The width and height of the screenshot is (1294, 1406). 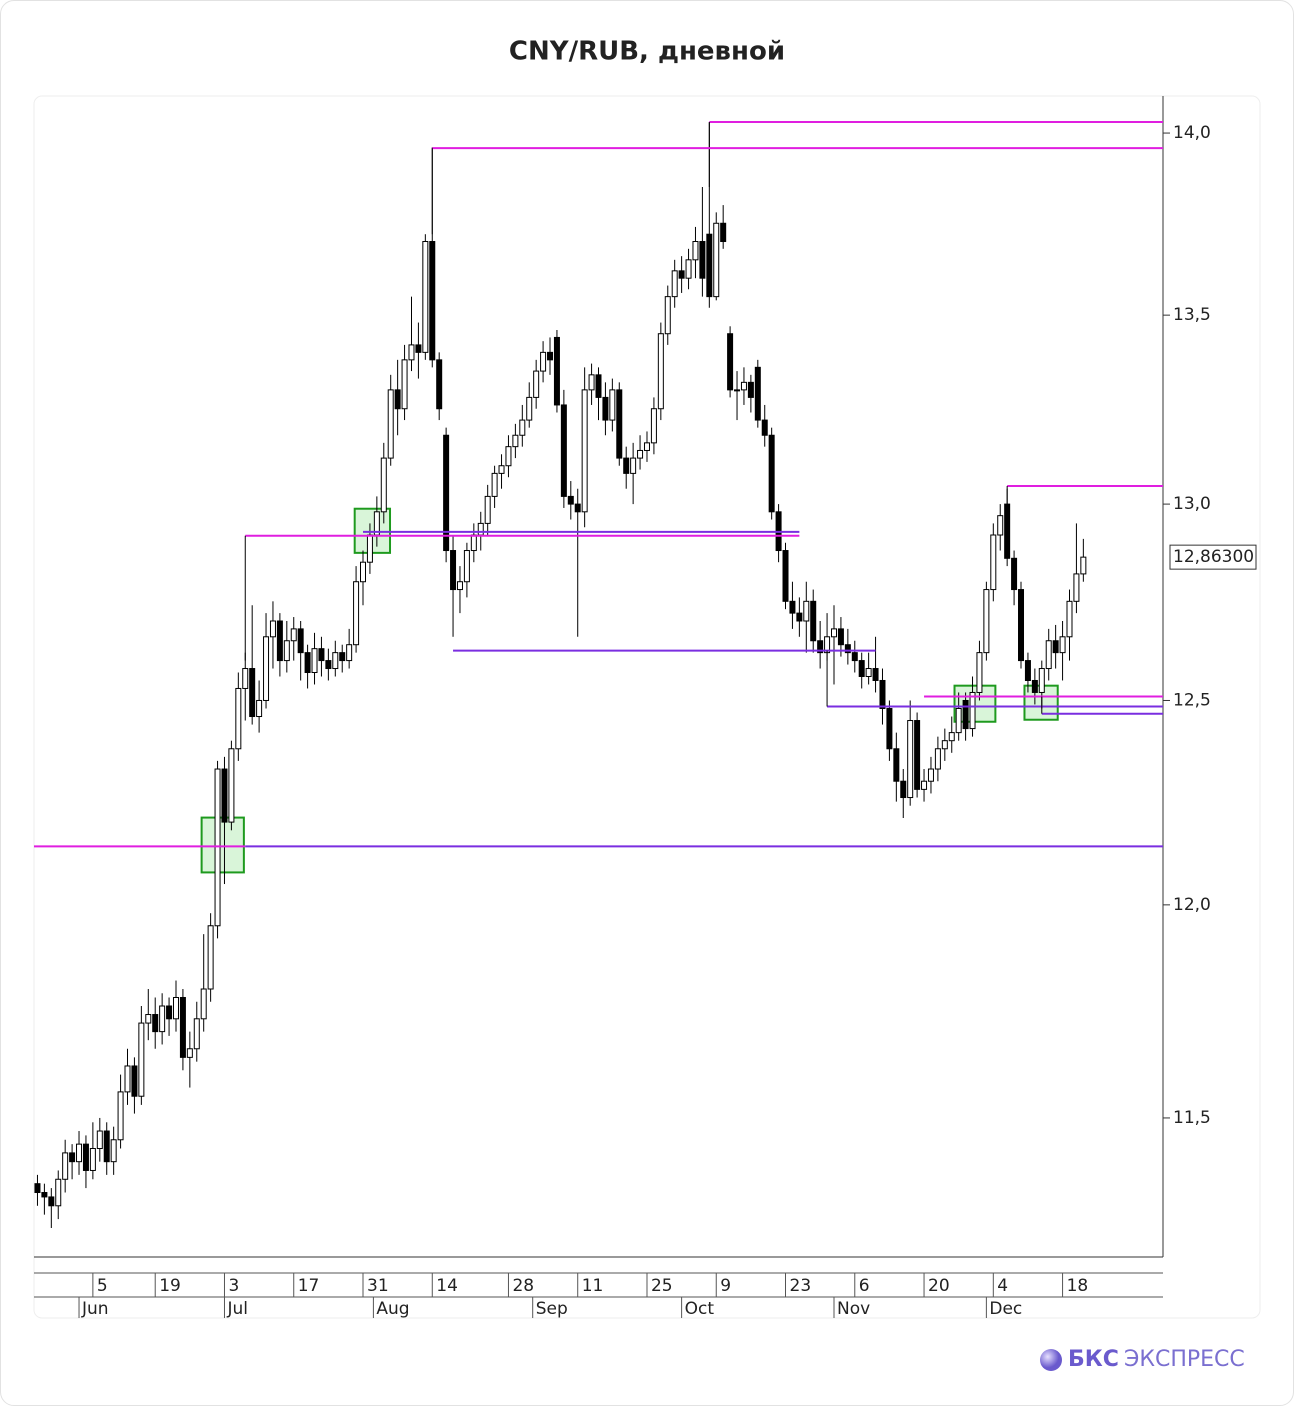 What do you see at coordinates (233, 1286) in the screenshot?
I see `x-tick-label: 3` at bounding box center [233, 1286].